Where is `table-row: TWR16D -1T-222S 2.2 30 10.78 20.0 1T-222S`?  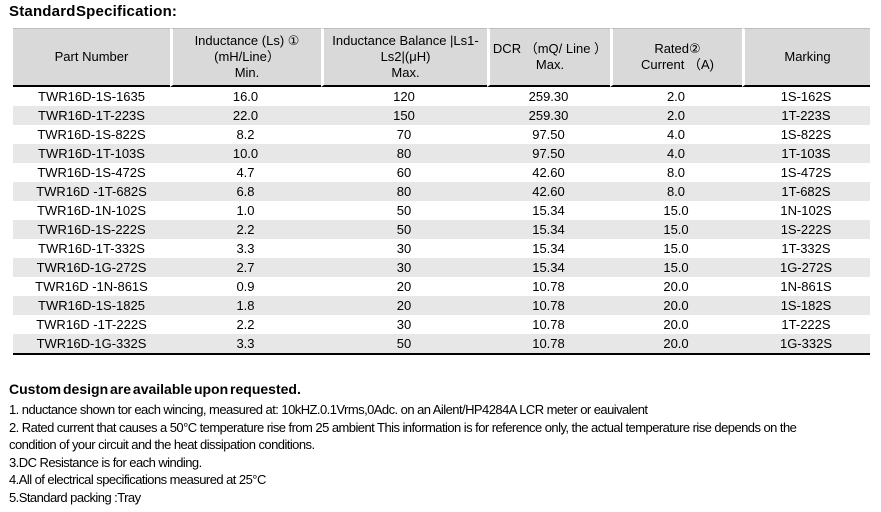
table-row: TWR16D -1T-222S 2.2 30 10.78 20.0 1T-222S is located at coordinates (441, 324).